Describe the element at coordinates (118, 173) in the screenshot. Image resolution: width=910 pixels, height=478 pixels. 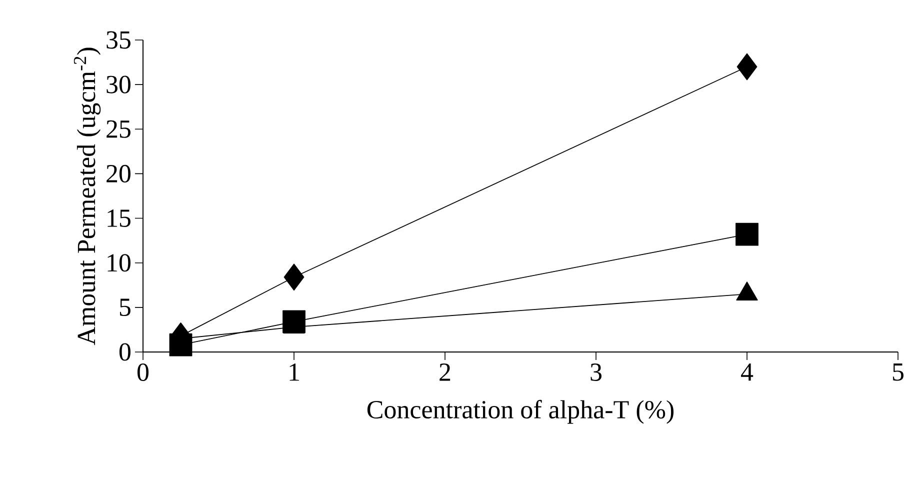
I see `y-tick-label: 20` at that location.